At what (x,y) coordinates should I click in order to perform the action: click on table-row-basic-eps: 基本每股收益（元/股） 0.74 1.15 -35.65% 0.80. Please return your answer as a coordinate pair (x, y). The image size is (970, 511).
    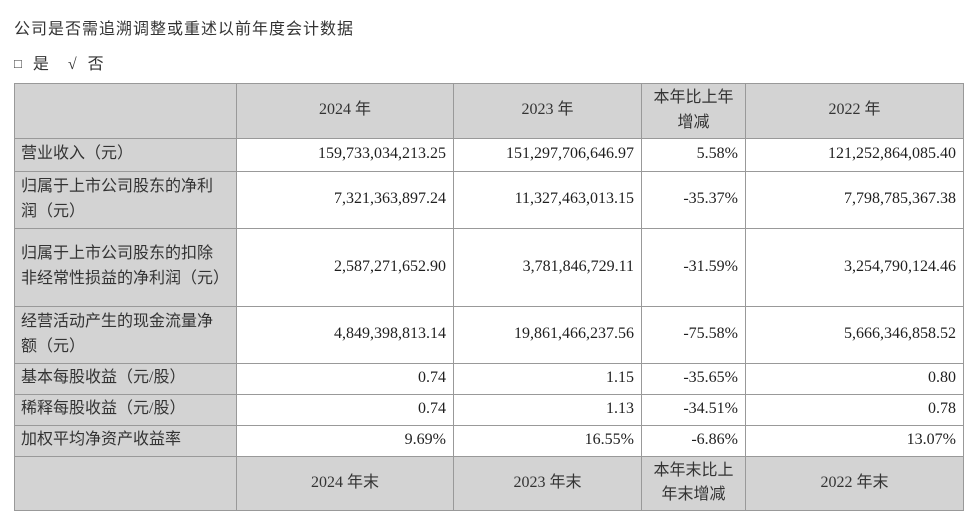
    Looking at the image, I should click on (489, 378).